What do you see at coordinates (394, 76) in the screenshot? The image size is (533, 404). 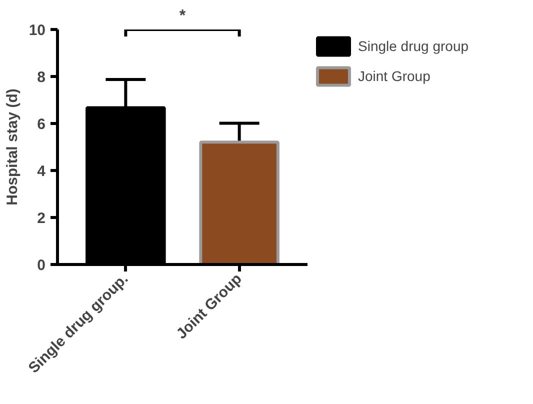 I see `legend-label: Joint Group` at bounding box center [394, 76].